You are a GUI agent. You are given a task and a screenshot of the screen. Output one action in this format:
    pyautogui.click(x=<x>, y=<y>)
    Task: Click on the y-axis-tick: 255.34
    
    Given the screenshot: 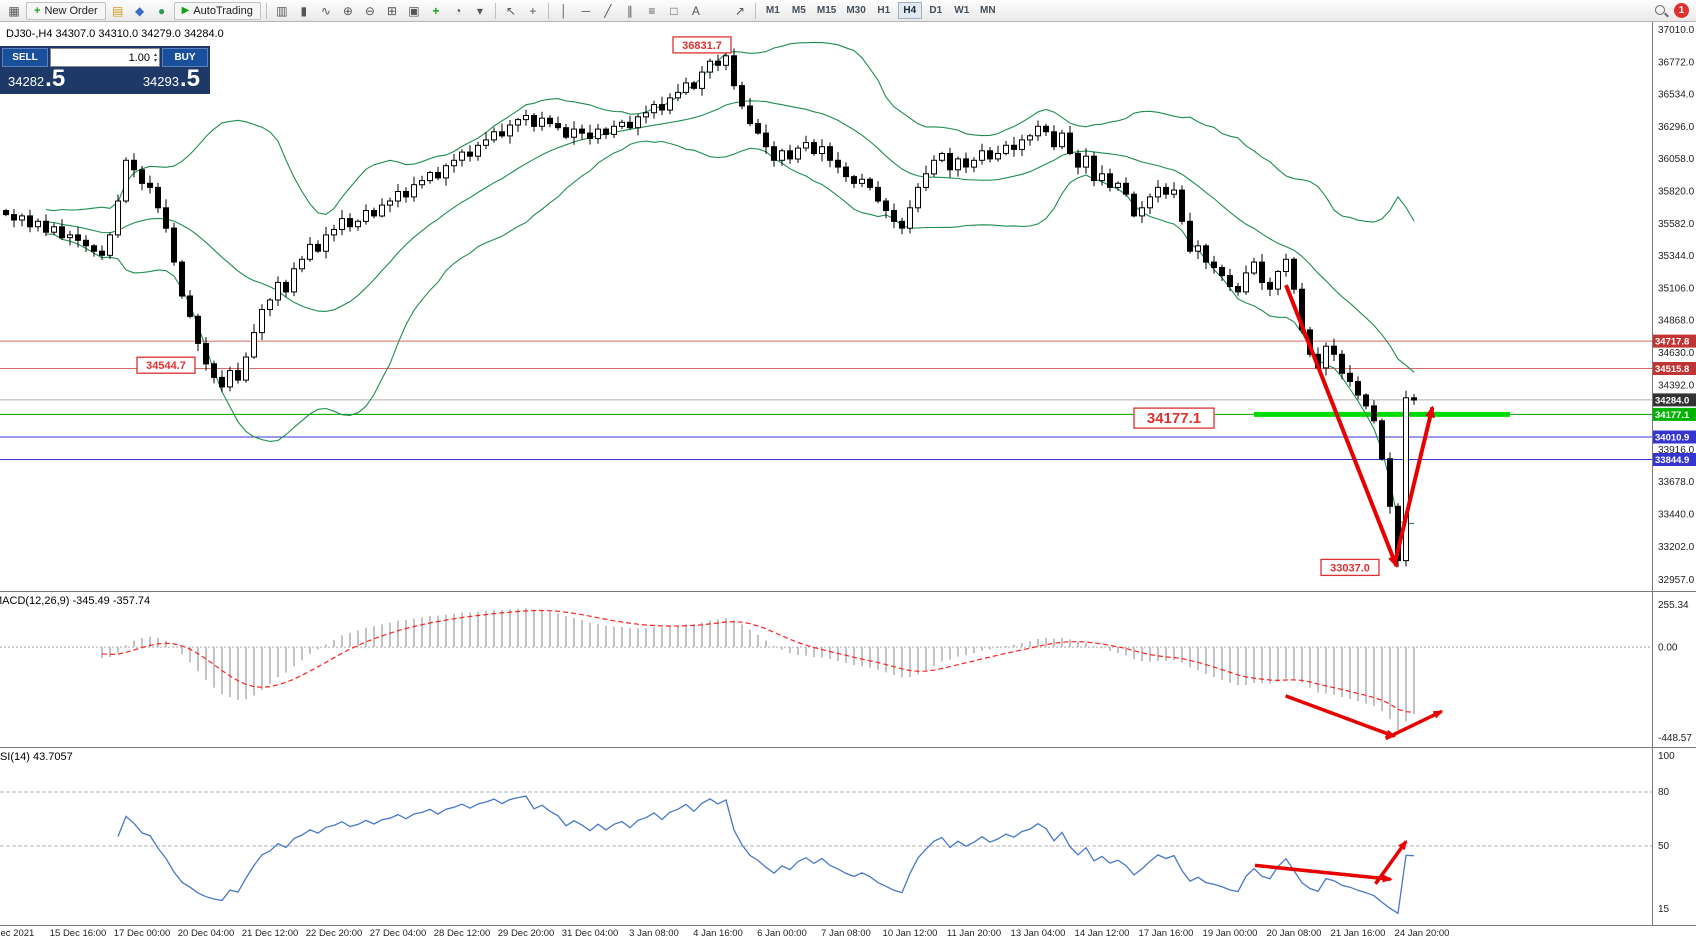 What is the action you would take?
    pyautogui.click(x=1673, y=605)
    